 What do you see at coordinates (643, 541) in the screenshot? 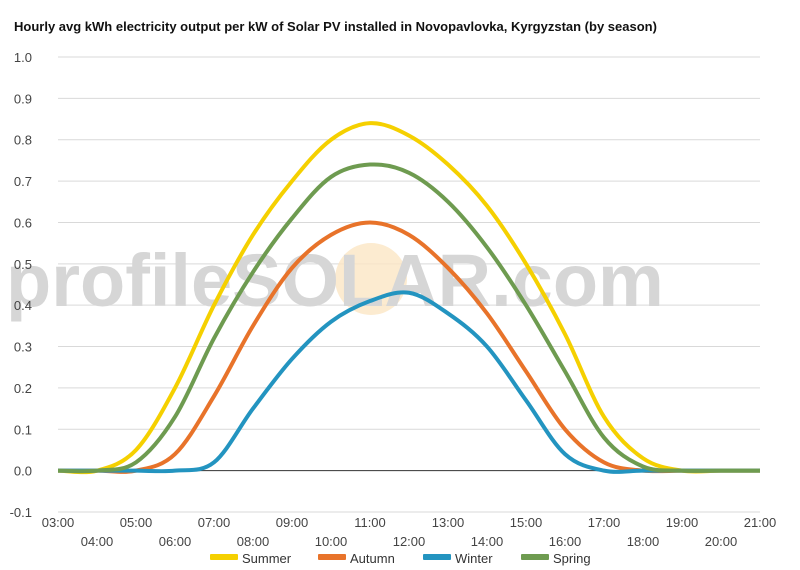
I see `x-tick-label: 18:00` at bounding box center [643, 541].